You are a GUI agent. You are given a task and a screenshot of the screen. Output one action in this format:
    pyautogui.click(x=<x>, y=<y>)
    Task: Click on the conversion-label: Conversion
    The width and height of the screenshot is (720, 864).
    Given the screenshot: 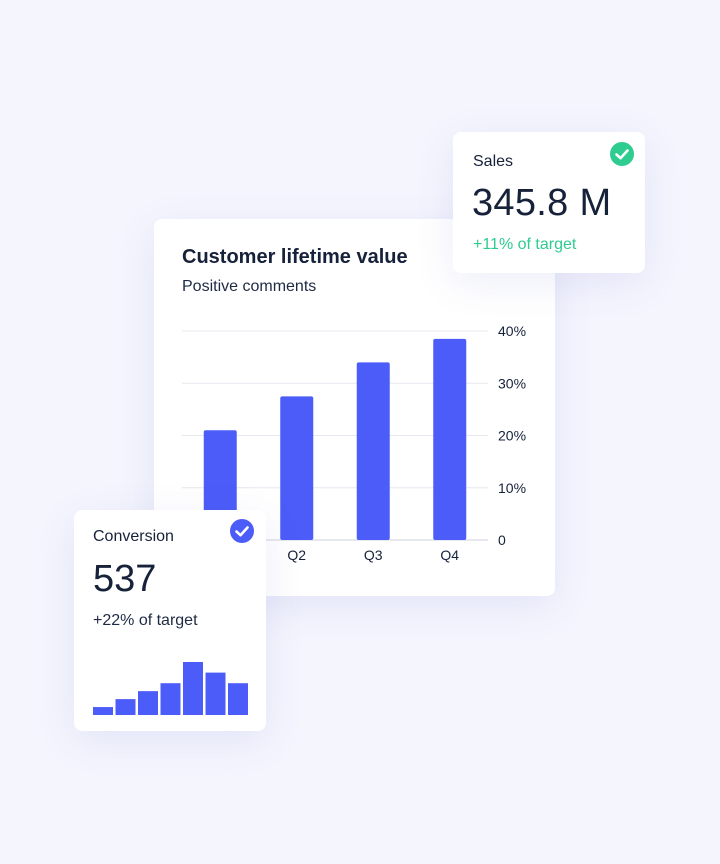 What is the action you would take?
    pyautogui.click(x=133, y=536)
    